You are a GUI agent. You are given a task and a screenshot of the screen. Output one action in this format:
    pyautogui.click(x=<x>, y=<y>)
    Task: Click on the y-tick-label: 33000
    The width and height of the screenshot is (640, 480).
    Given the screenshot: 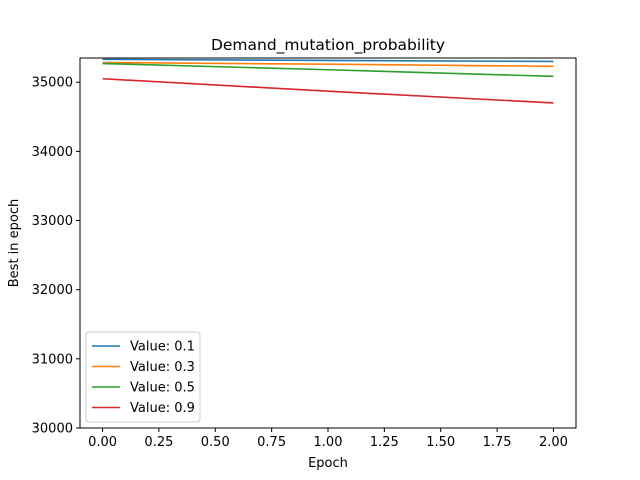 What is the action you would take?
    pyautogui.click(x=52, y=221)
    